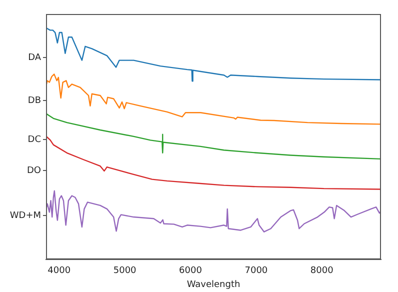 Image resolution: width=398 pixels, height=292 pixels. Describe the element at coordinates (322, 271) in the screenshot. I see `x-tick-label: 8000` at that location.